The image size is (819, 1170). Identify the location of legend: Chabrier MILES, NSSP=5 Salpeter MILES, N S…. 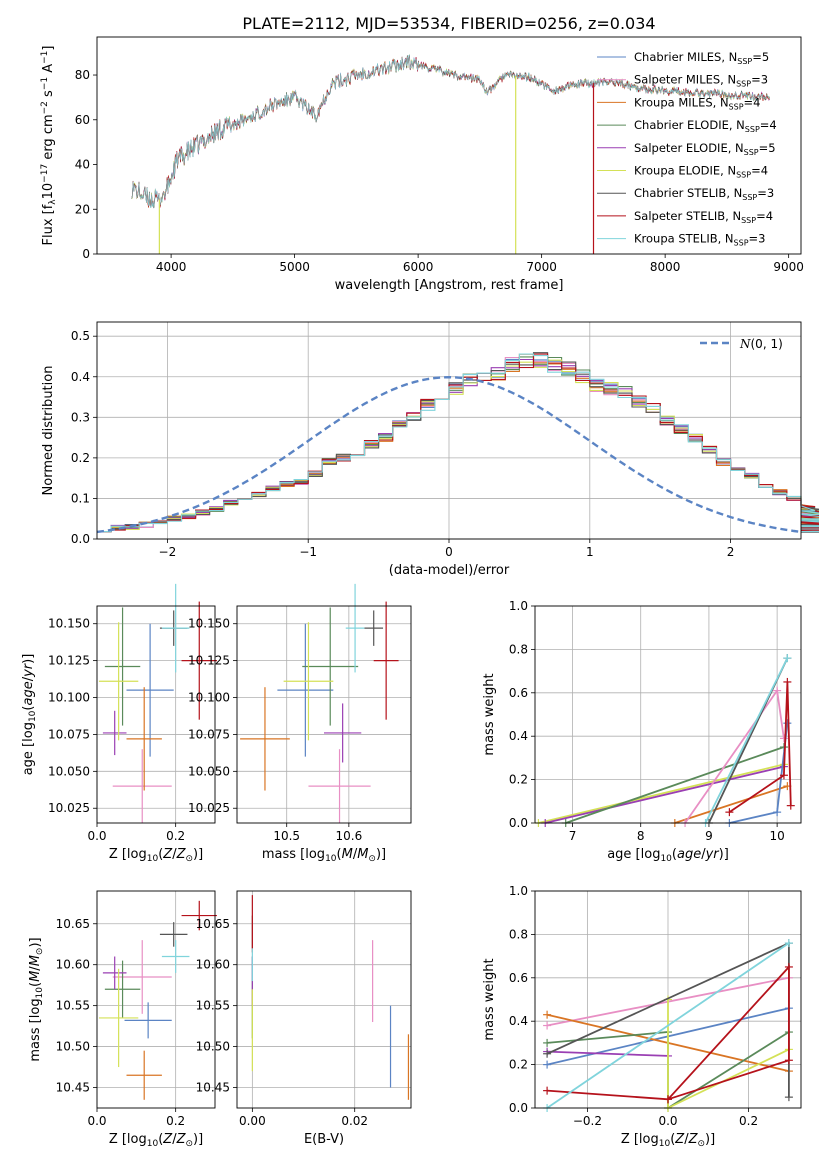
(687, 149).